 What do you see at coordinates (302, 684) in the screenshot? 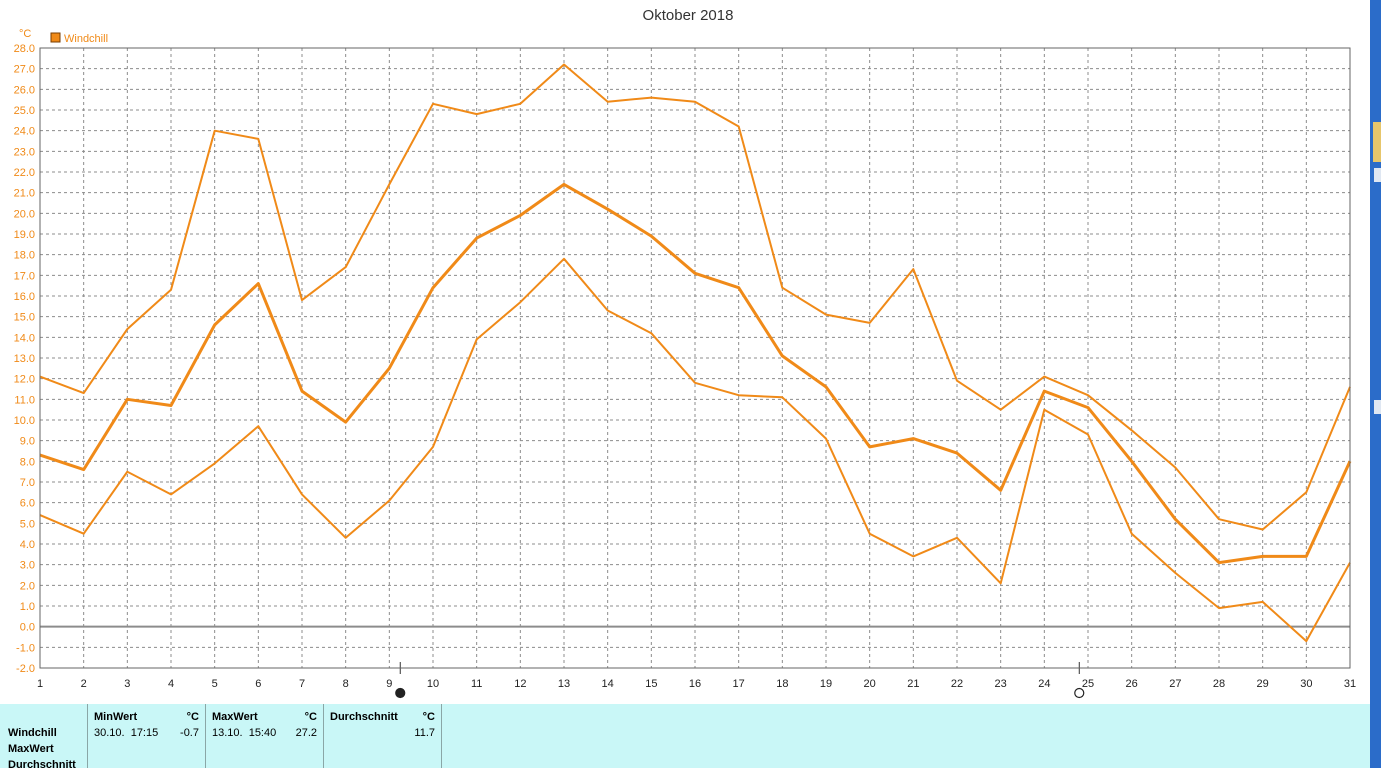
I see `x-tick-label: 7` at bounding box center [302, 684].